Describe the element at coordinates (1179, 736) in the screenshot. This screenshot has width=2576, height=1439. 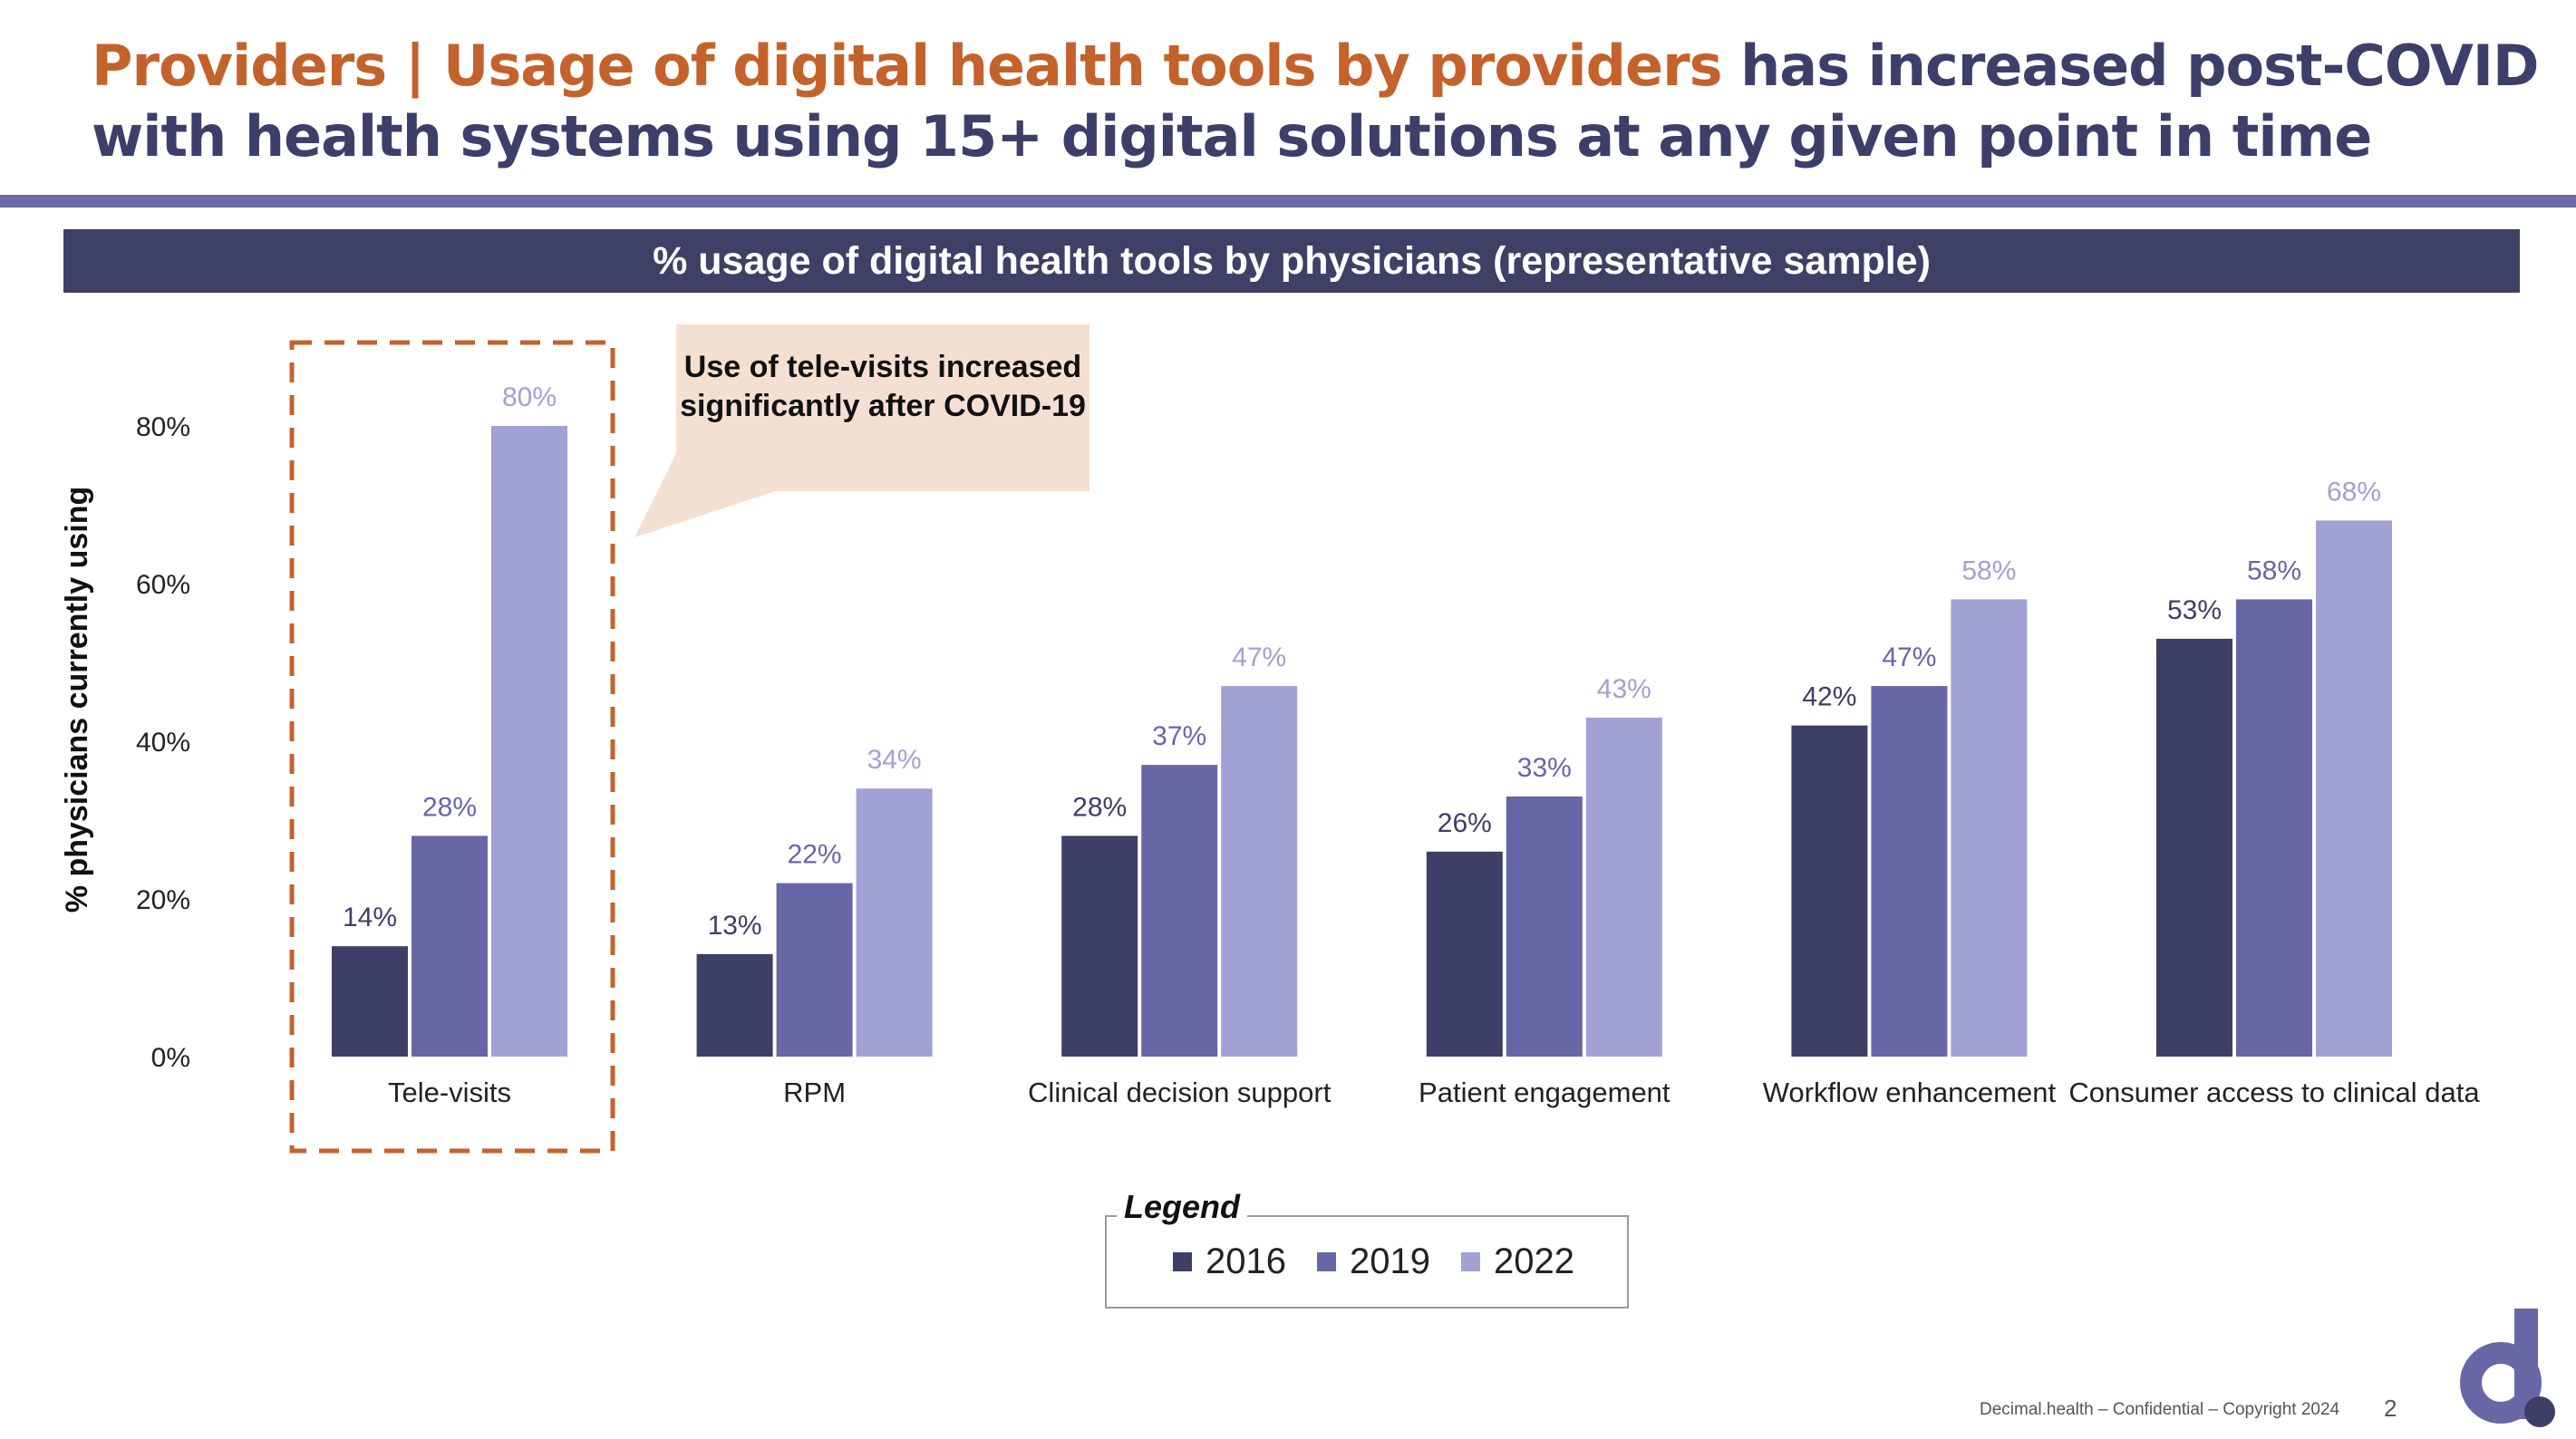
I see `data-label-clinical-decision-support-2019: 37%` at that location.